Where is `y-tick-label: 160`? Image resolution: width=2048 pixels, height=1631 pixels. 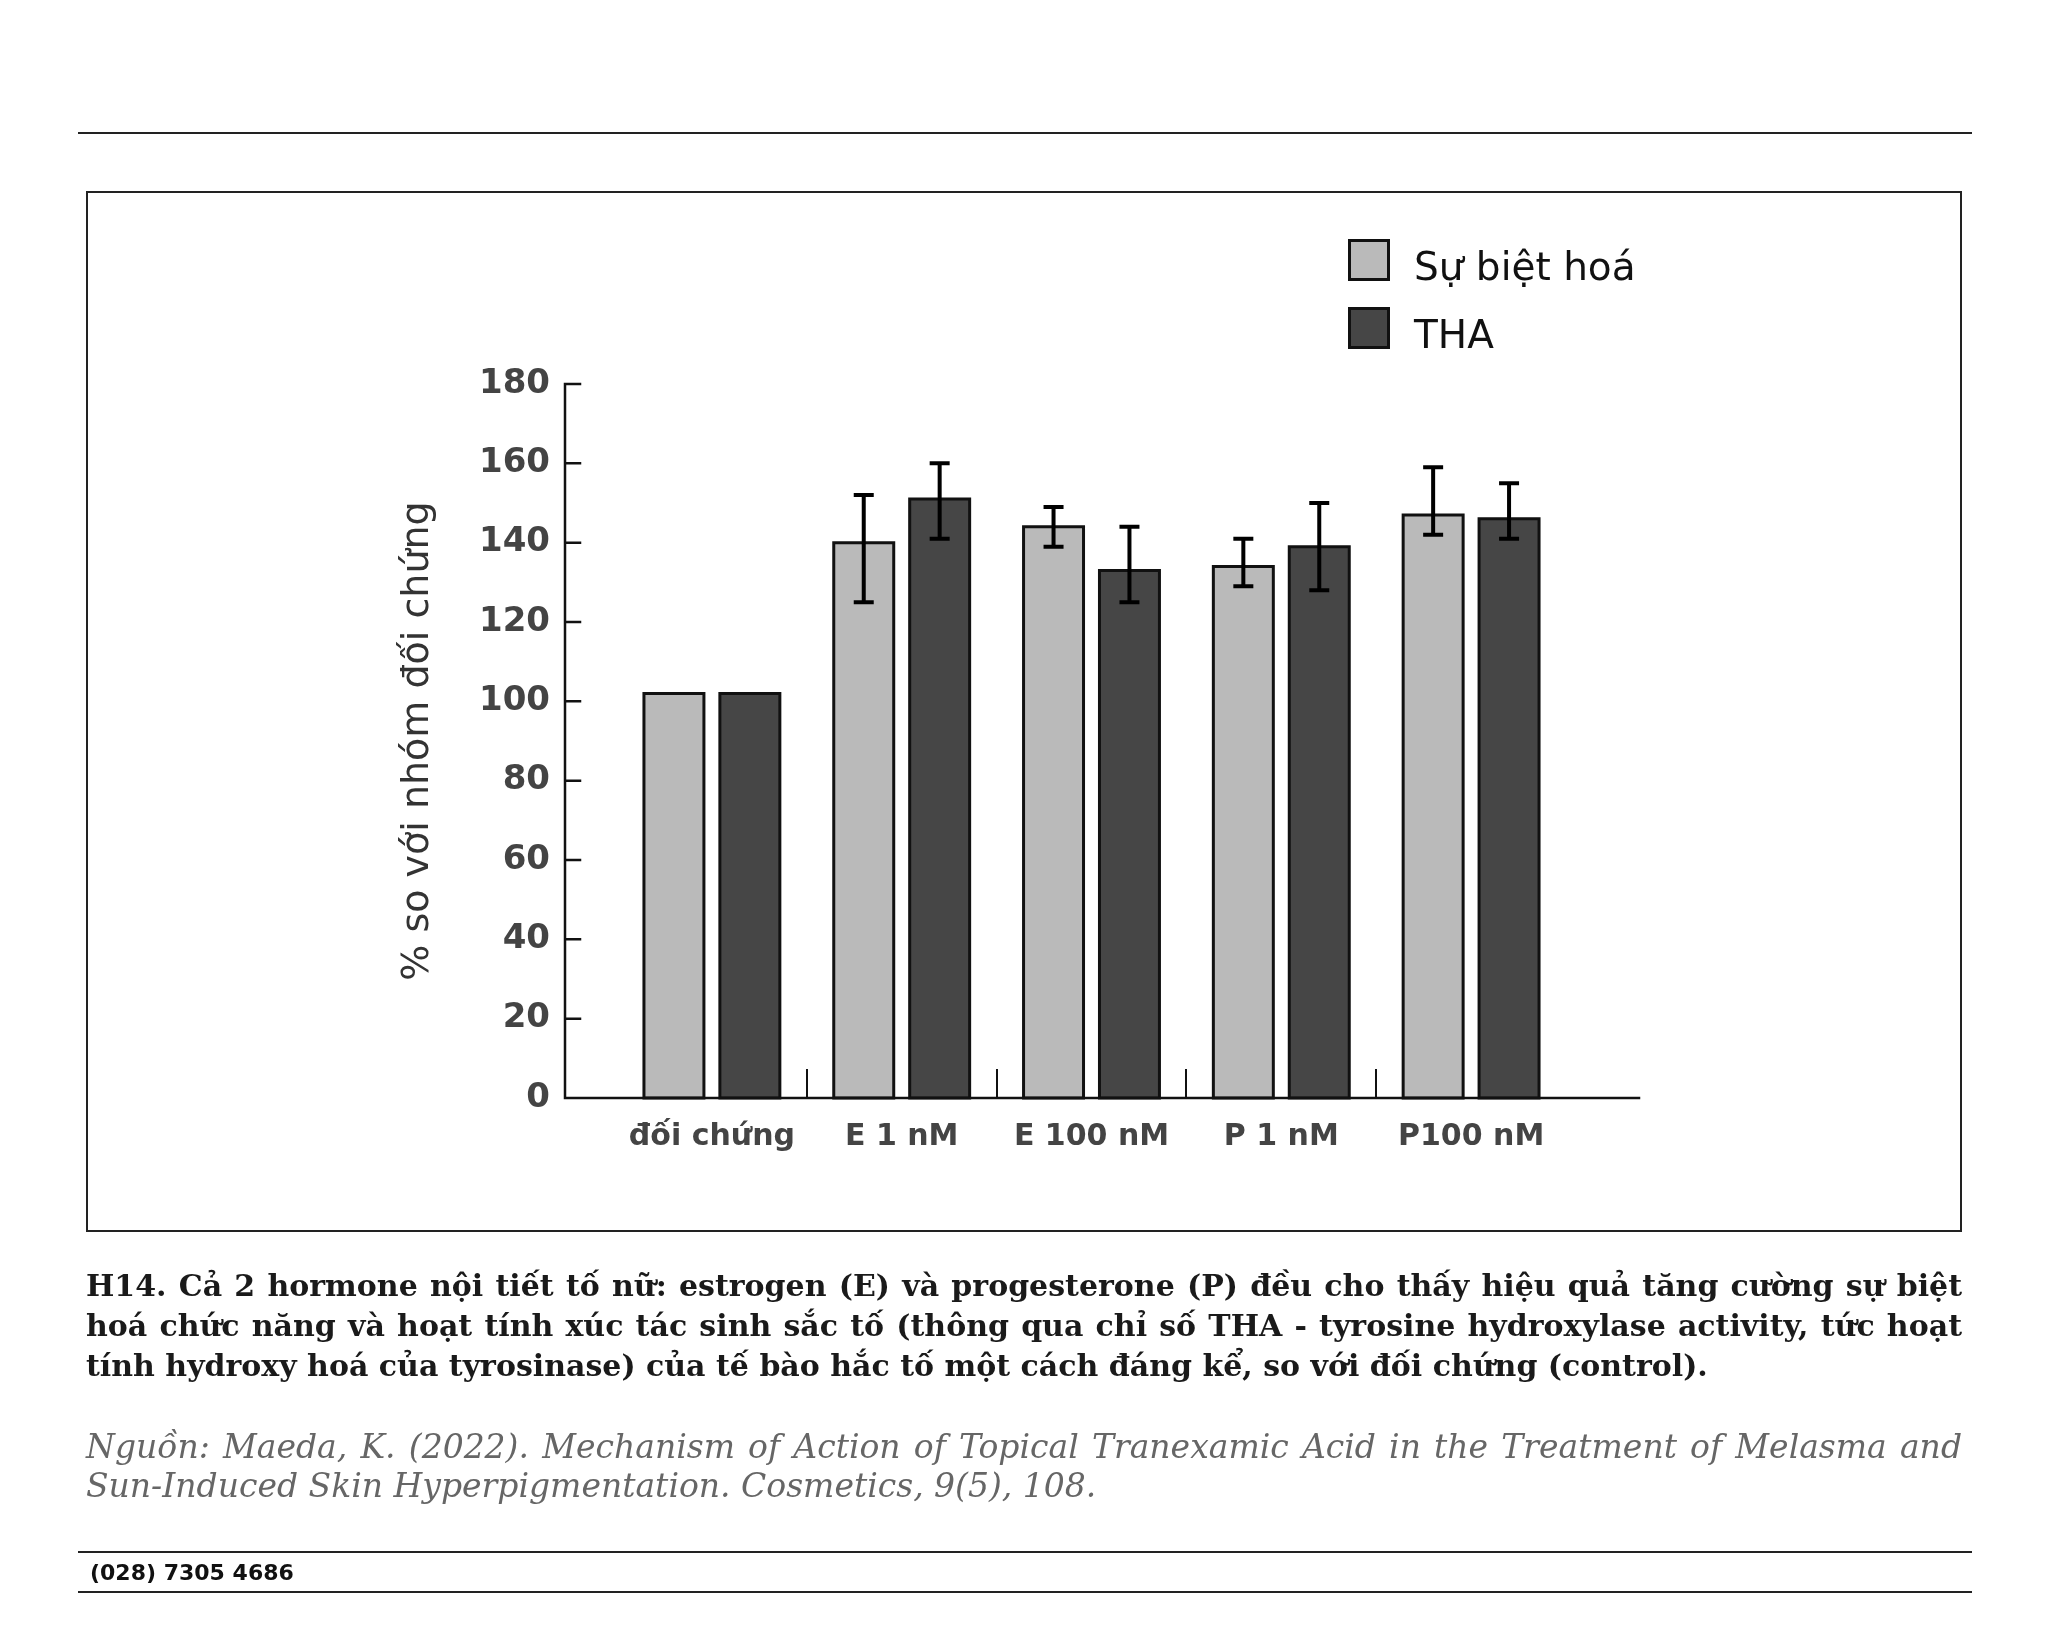
y-tick-label: 160 is located at coordinates (514, 460).